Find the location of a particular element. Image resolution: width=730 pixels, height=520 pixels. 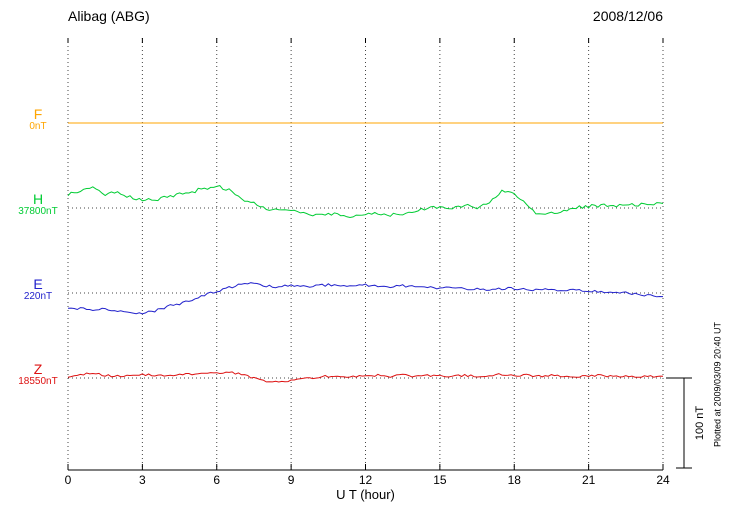

series-baseline-value-H: 37800nT is located at coordinates (38, 211).